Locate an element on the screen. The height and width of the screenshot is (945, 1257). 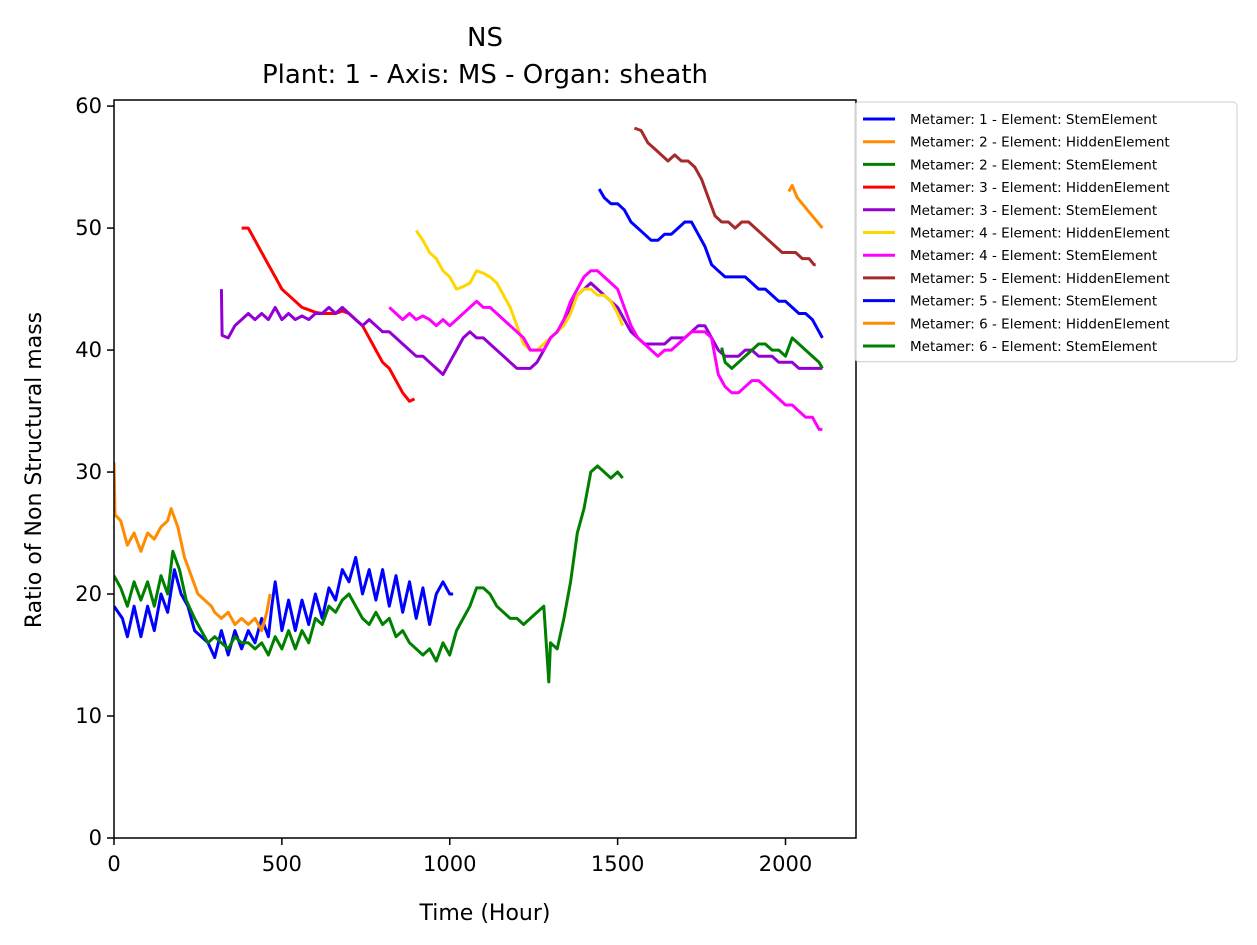
legend-entry: Metamer: 1 - Element: StemElement is located at coordinates (1033, 120).